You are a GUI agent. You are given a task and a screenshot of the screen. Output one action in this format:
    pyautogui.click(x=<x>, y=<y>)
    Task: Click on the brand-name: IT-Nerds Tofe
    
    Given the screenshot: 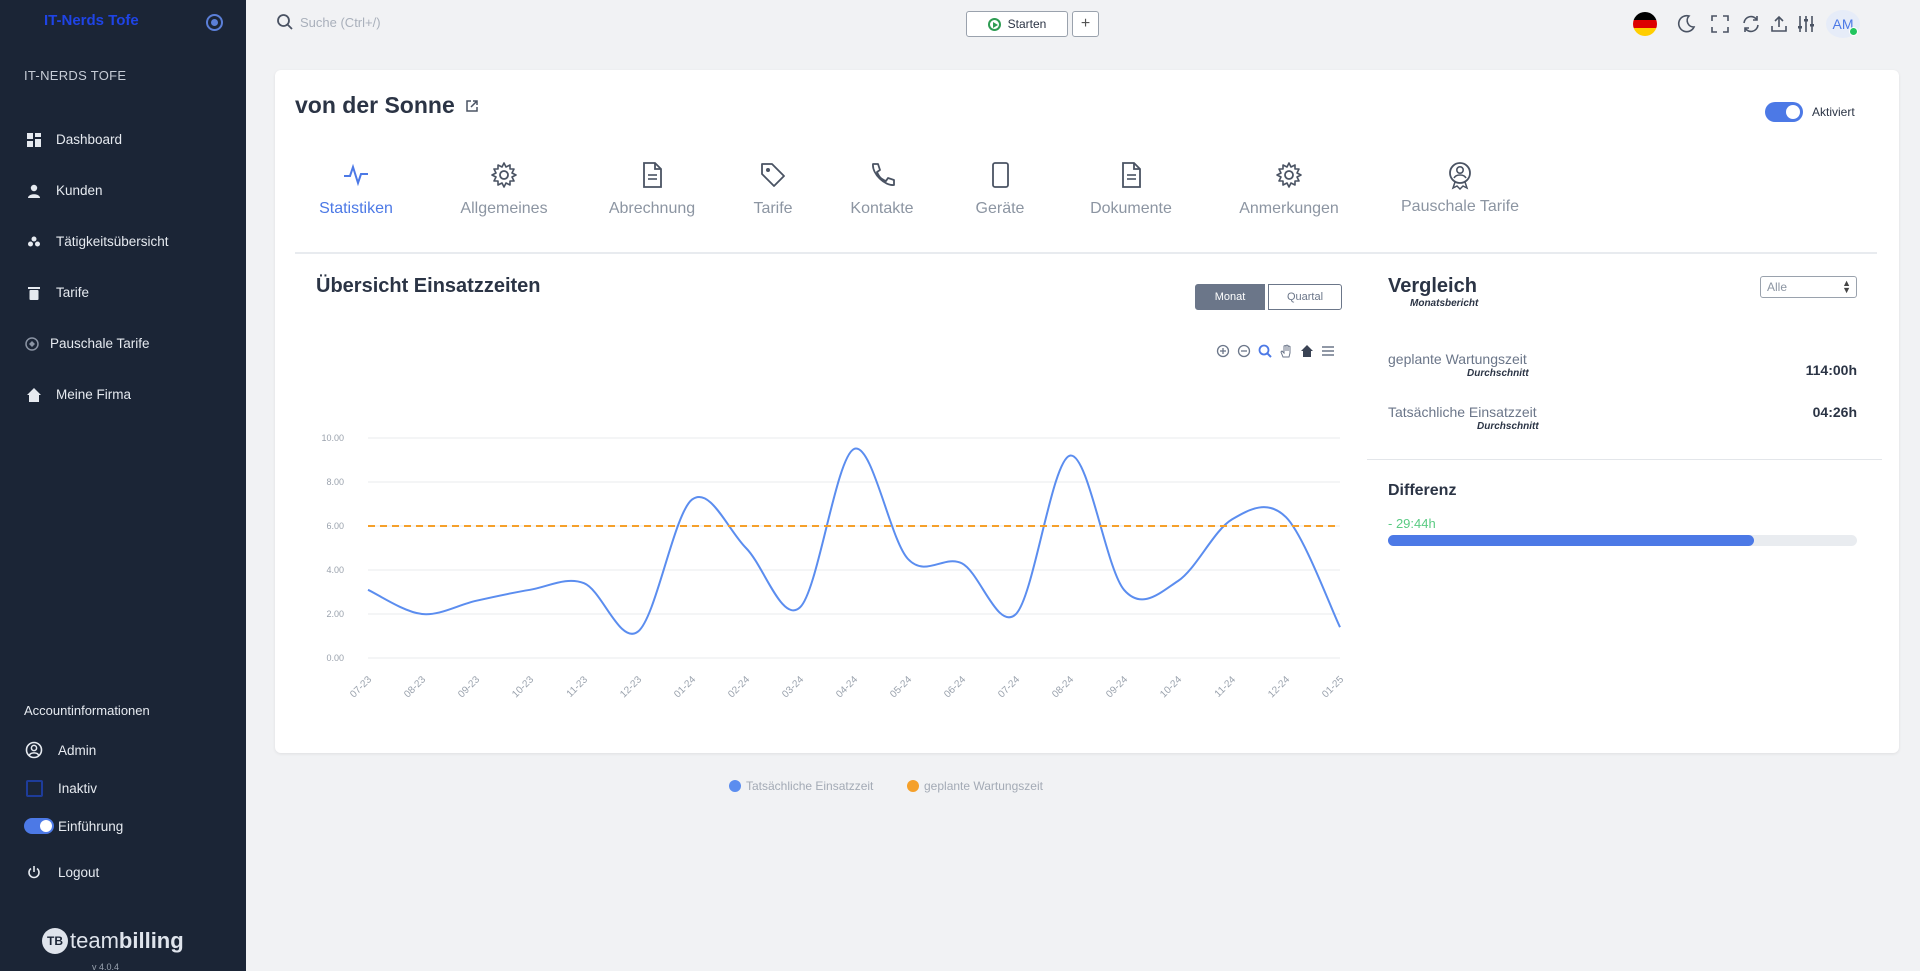 What is the action you would take?
    pyautogui.click(x=91, y=20)
    